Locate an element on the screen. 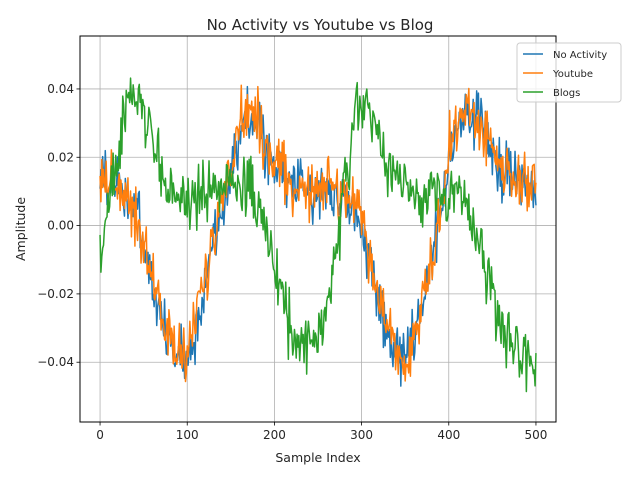 The height and width of the screenshot is (480, 640). x-tick-label: 0 is located at coordinates (100, 435).